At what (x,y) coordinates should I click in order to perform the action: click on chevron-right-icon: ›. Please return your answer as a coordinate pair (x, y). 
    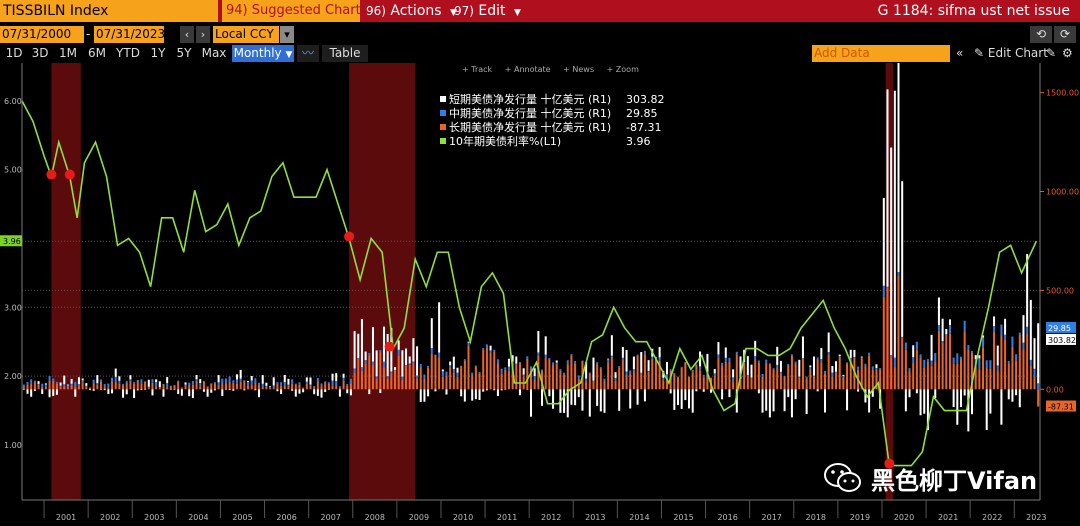
    Looking at the image, I should click on (203, 34).